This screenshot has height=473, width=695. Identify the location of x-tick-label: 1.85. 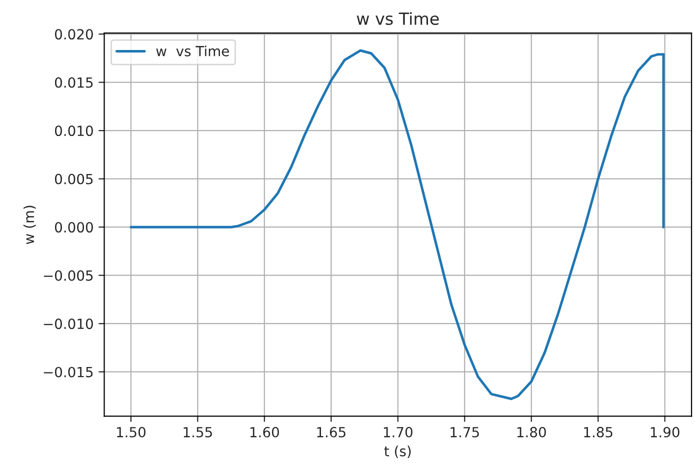
(598, 432).